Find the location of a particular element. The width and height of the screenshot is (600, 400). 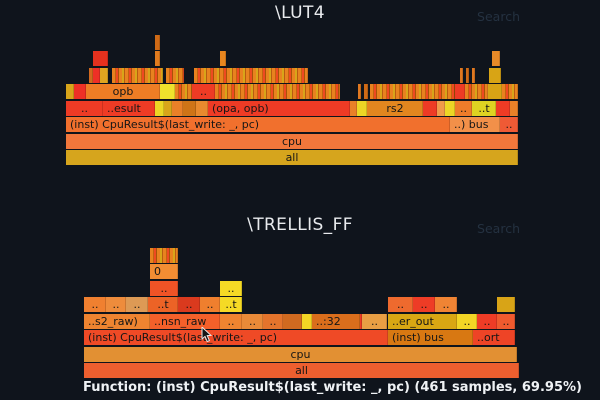

flame-cell-label: ..esult is located at coordinates (124, 108).